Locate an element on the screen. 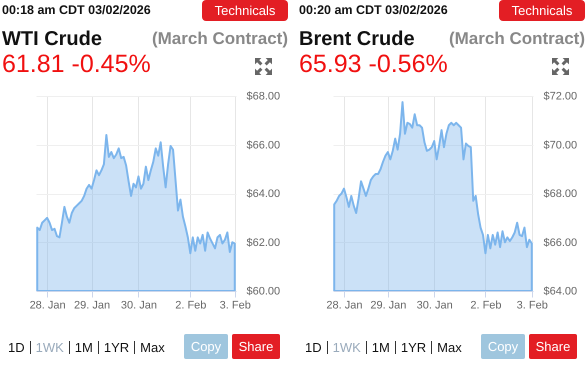 This screenshot has width=587, height=367. chart-subtitle: 65.93 -0.56% is located at coordinates (373, 64).